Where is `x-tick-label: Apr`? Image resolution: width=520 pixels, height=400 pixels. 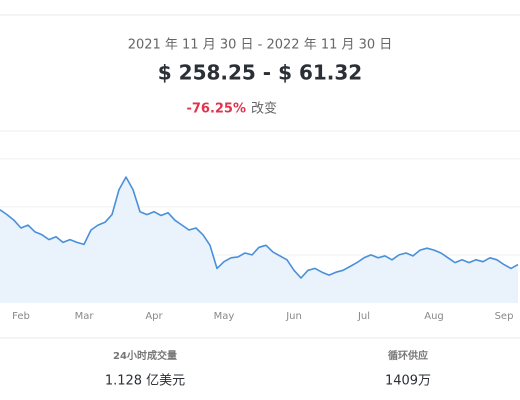 x-tick-label: Apr is located at coordinates (154, 316).